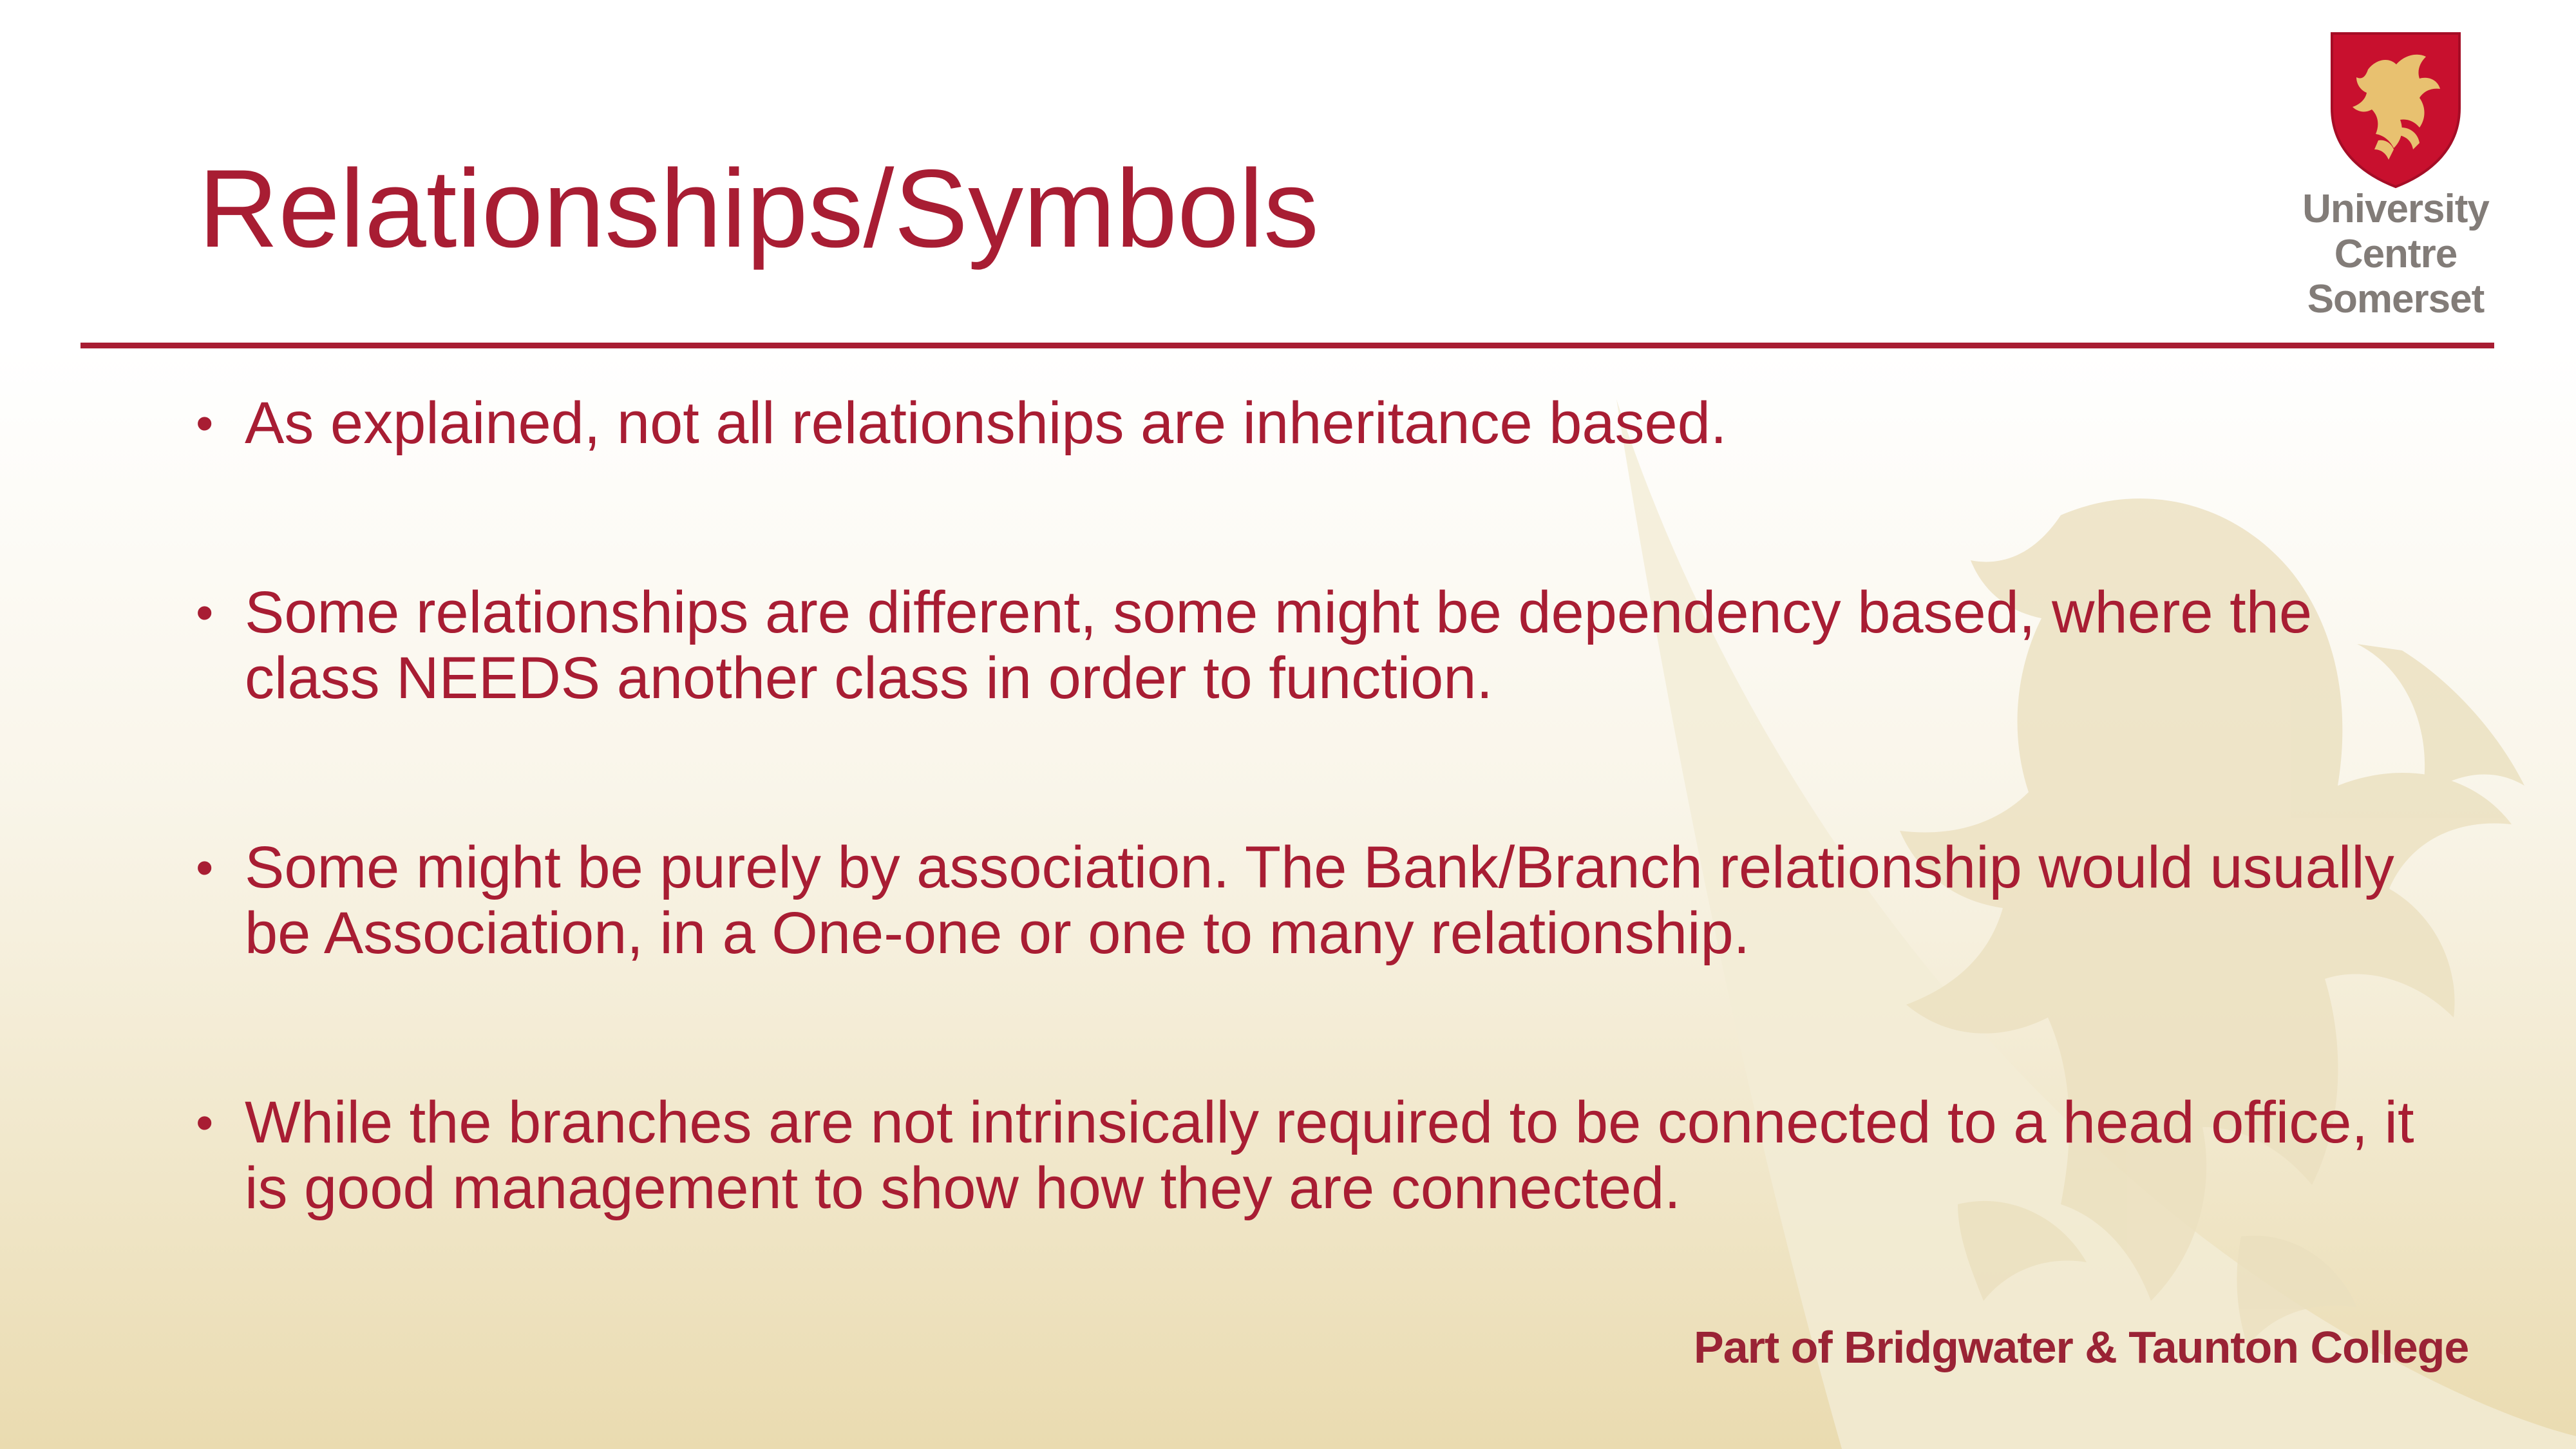  I want to click on slide-title: Relationships/Symbols, so click(758, 208).